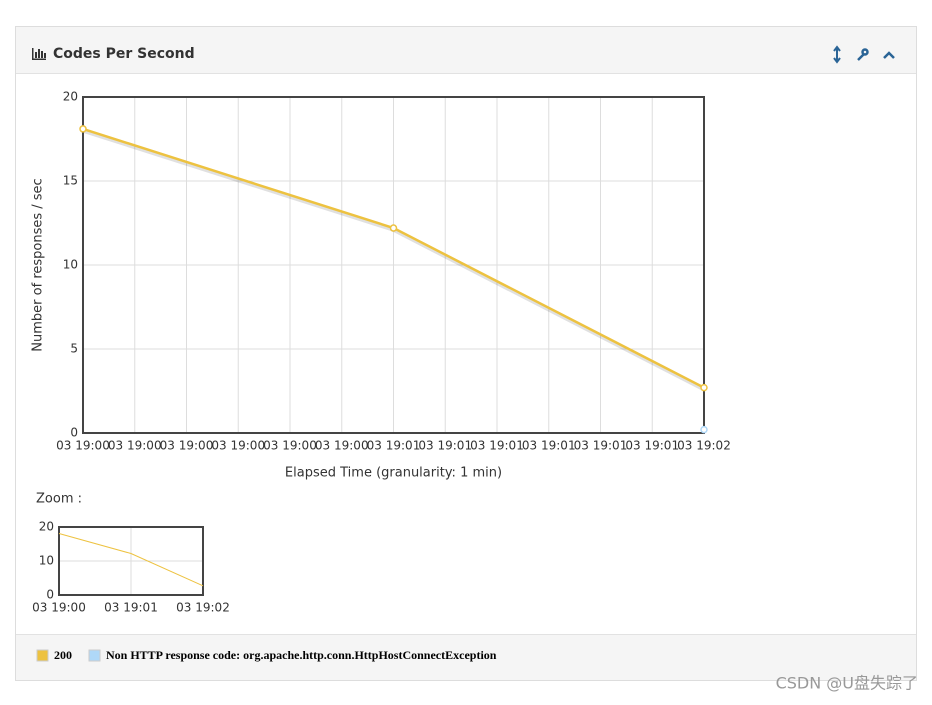 The image size is (932, 705). Describe the element at coordinates (124, 54) in the screenshot. I see `panel-title: Codes Per Second` at that location.